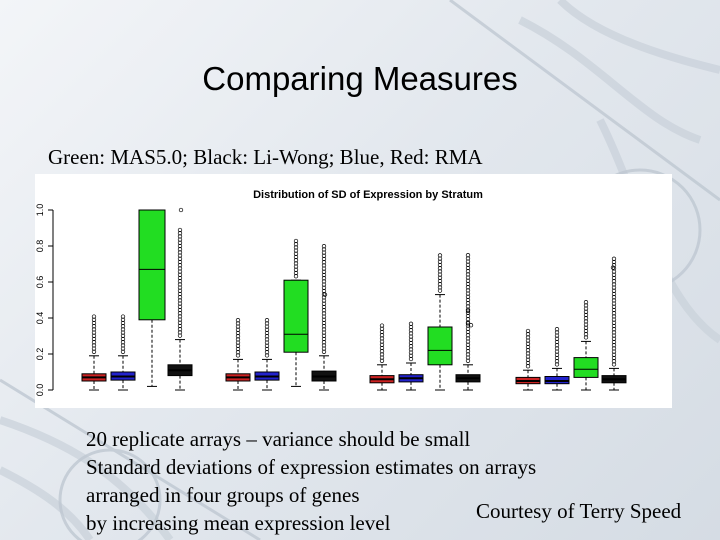  Describe the element at coordinates (44, 300) in the screenshot. I see `y-axis: 0.0 0.2 0.4 0.6 0.8 1.0` at that location.